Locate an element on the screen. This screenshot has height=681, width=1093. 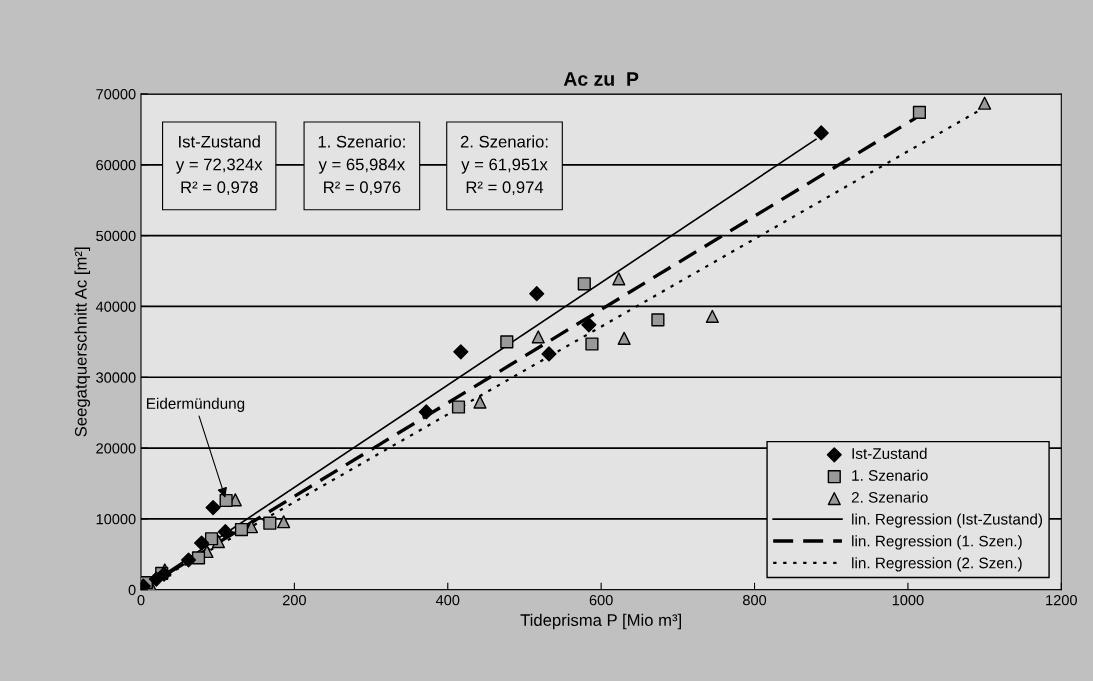
y-tick-label: 30000 is located at coordinates (116, 377).